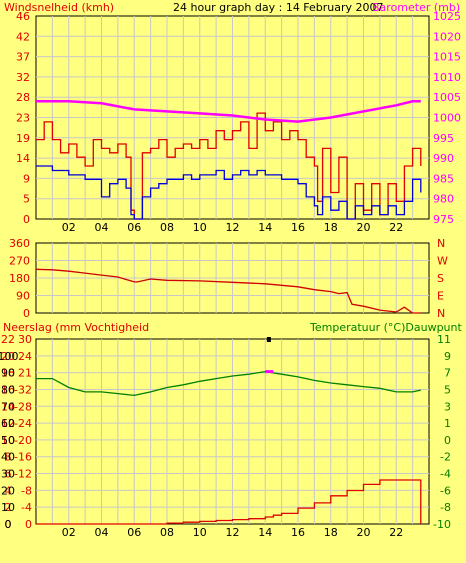 The image size is (466, 563). What do you see at coordinates (385, 327) in the screenshot?
I see `panel3-right-label: Temperatuur (°C)Dauwpunt` at bounding box center [385, 327].